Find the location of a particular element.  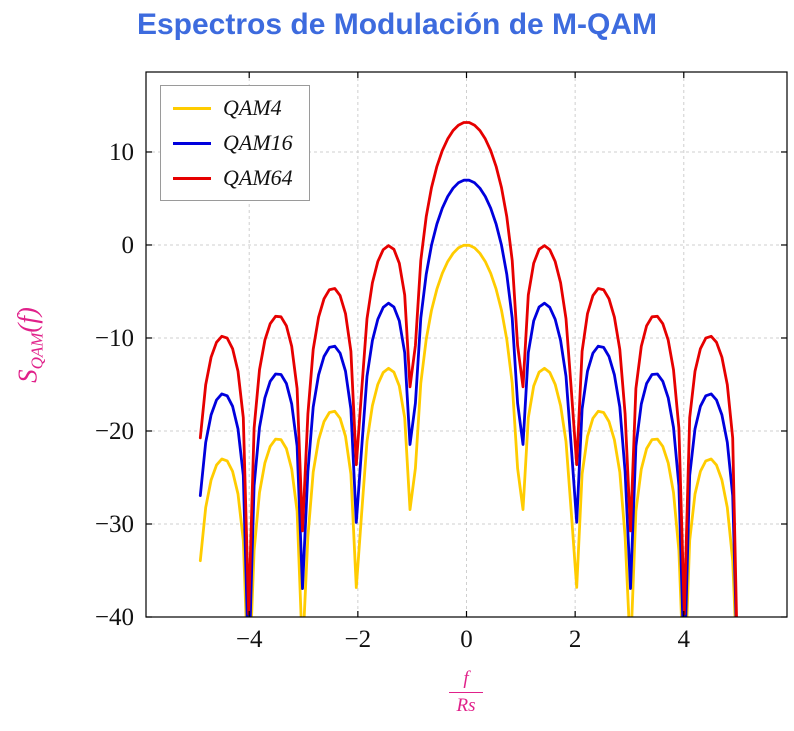

x-tick-label: −4 is located at coordinates (249, 639).